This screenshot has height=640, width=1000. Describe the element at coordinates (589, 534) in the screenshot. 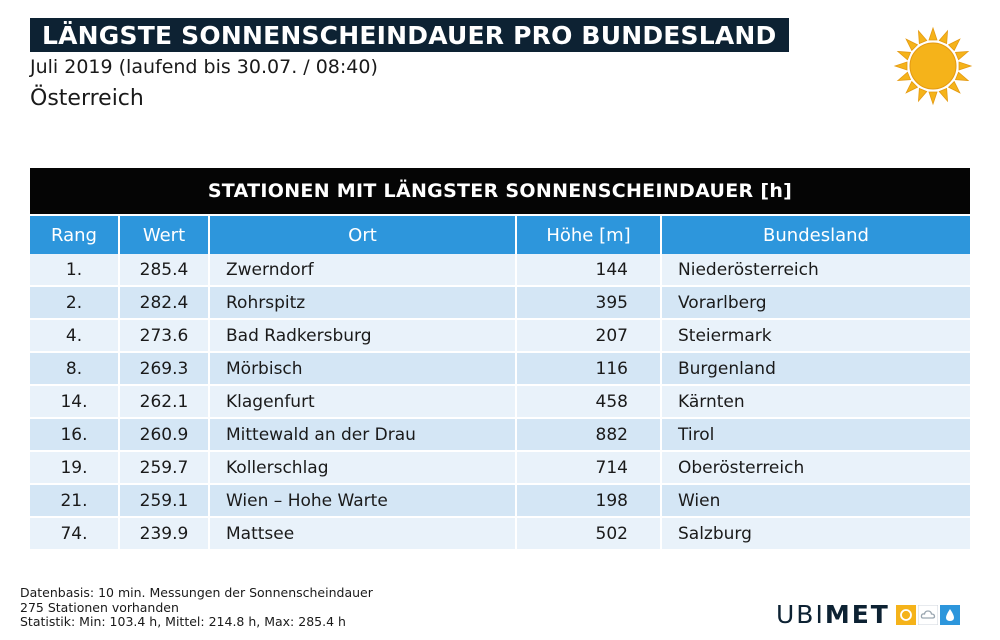

I see `cell-hoehe: 502` at that location.